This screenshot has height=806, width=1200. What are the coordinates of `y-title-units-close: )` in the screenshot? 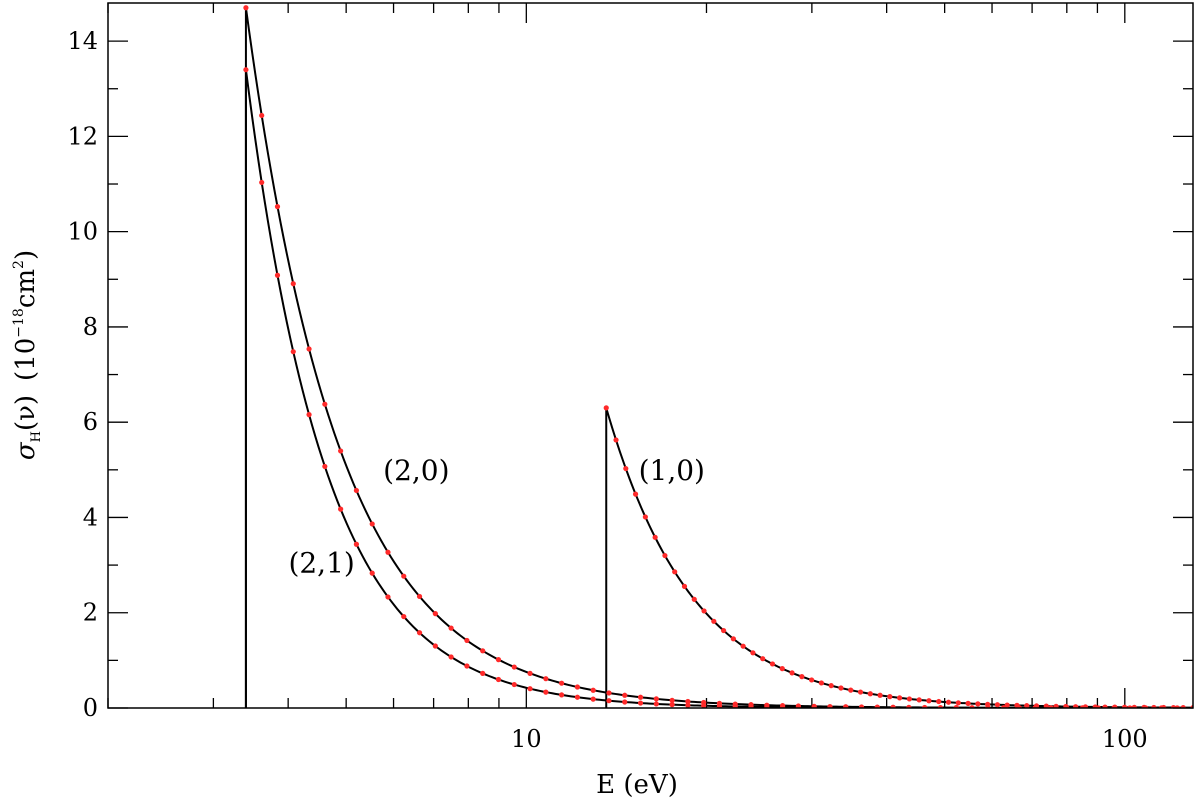 It's located at (26, 255).